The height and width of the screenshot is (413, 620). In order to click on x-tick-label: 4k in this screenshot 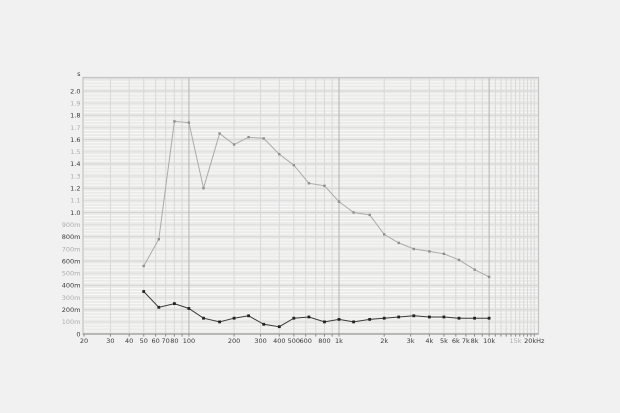, I will do `click(429, 341)`.